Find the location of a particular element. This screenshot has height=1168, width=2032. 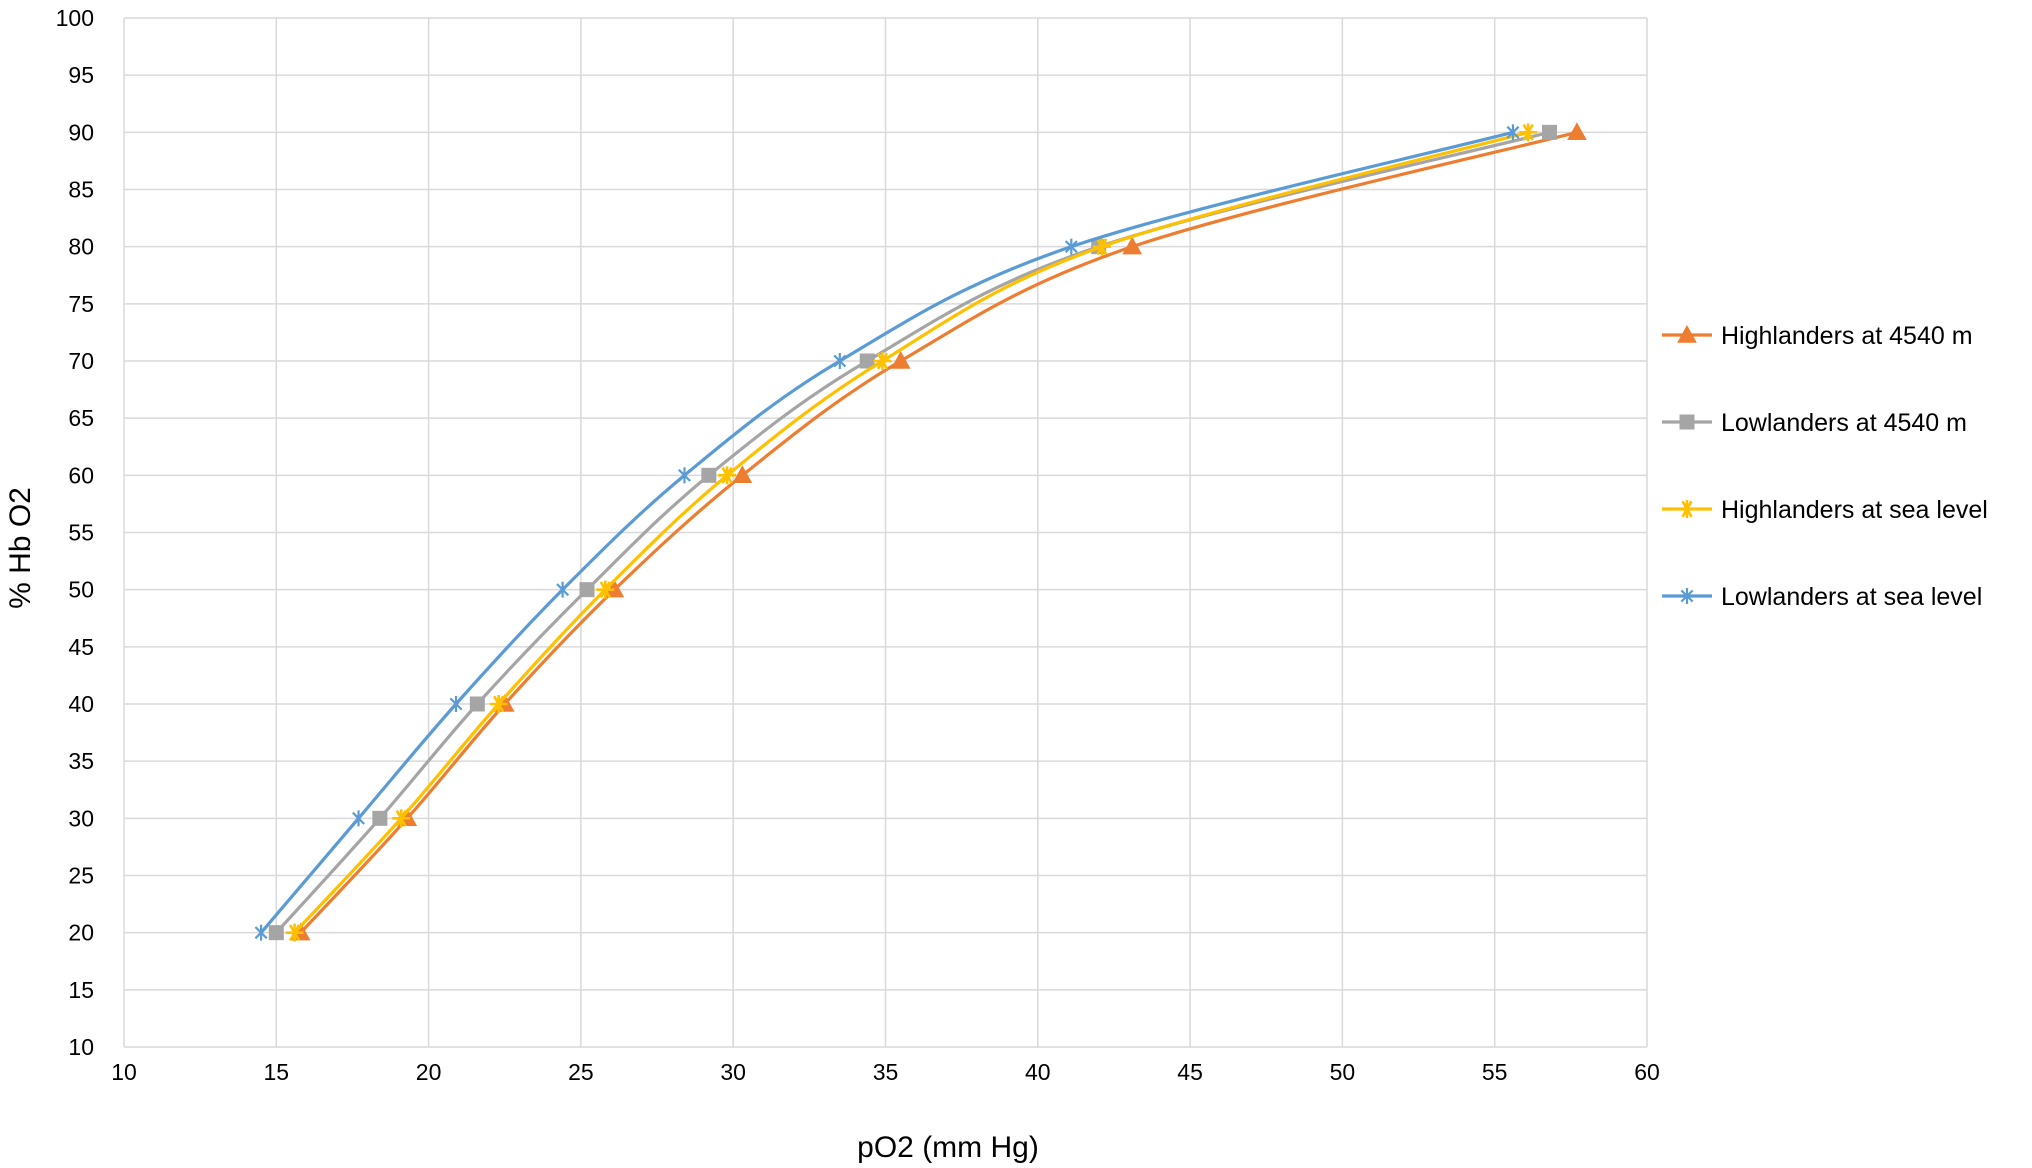

legend-label: Highlanders at sea level is located at coordinates (1854, 510).